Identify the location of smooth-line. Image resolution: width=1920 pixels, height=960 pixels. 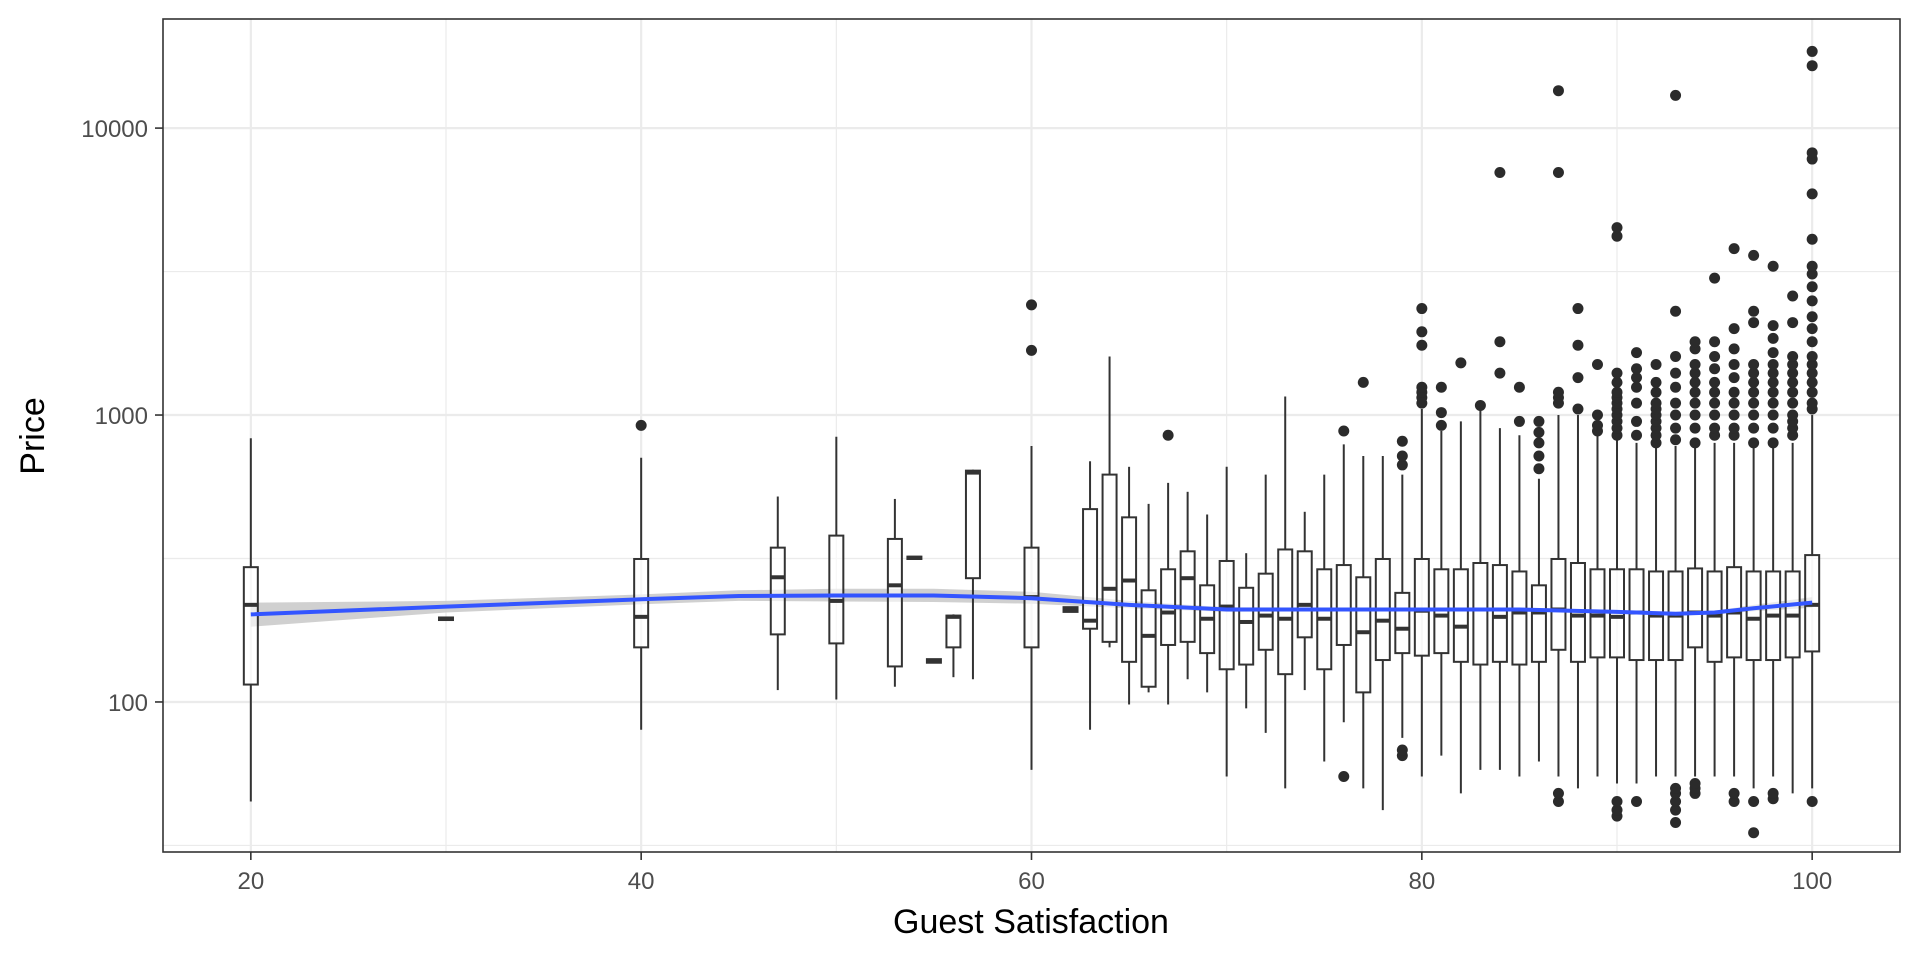
(1031, 605).